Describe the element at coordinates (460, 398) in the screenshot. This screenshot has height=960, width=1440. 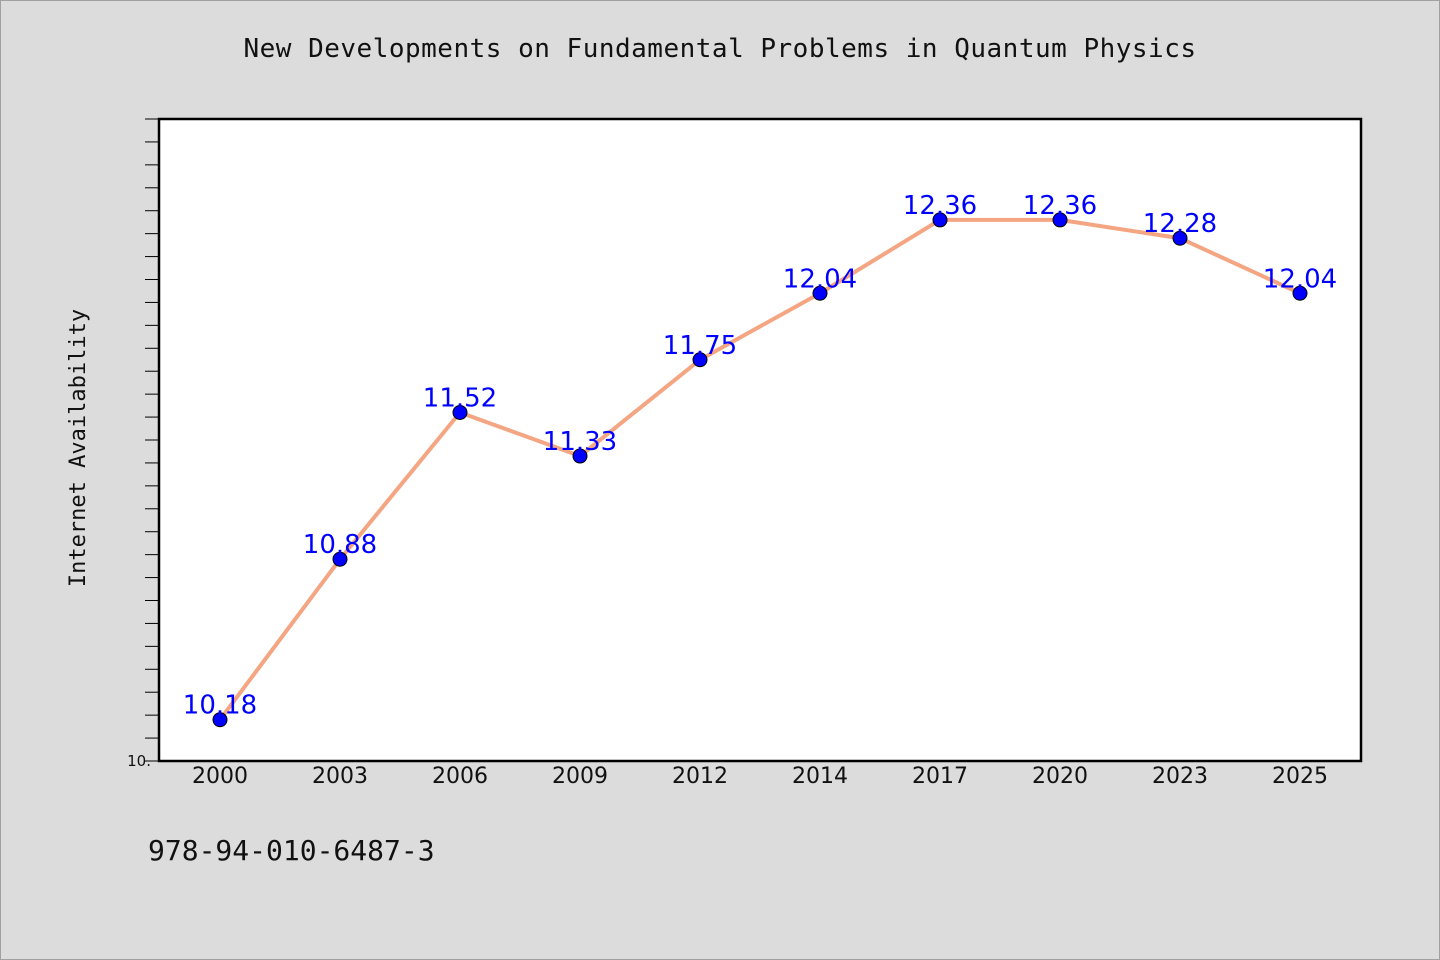
I see `data-label: 11.52` at that location.